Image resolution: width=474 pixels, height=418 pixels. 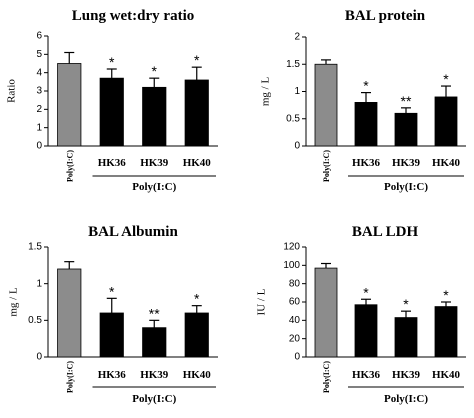 I want to click on y-tick-label: 3, so click(x=39, y=91).